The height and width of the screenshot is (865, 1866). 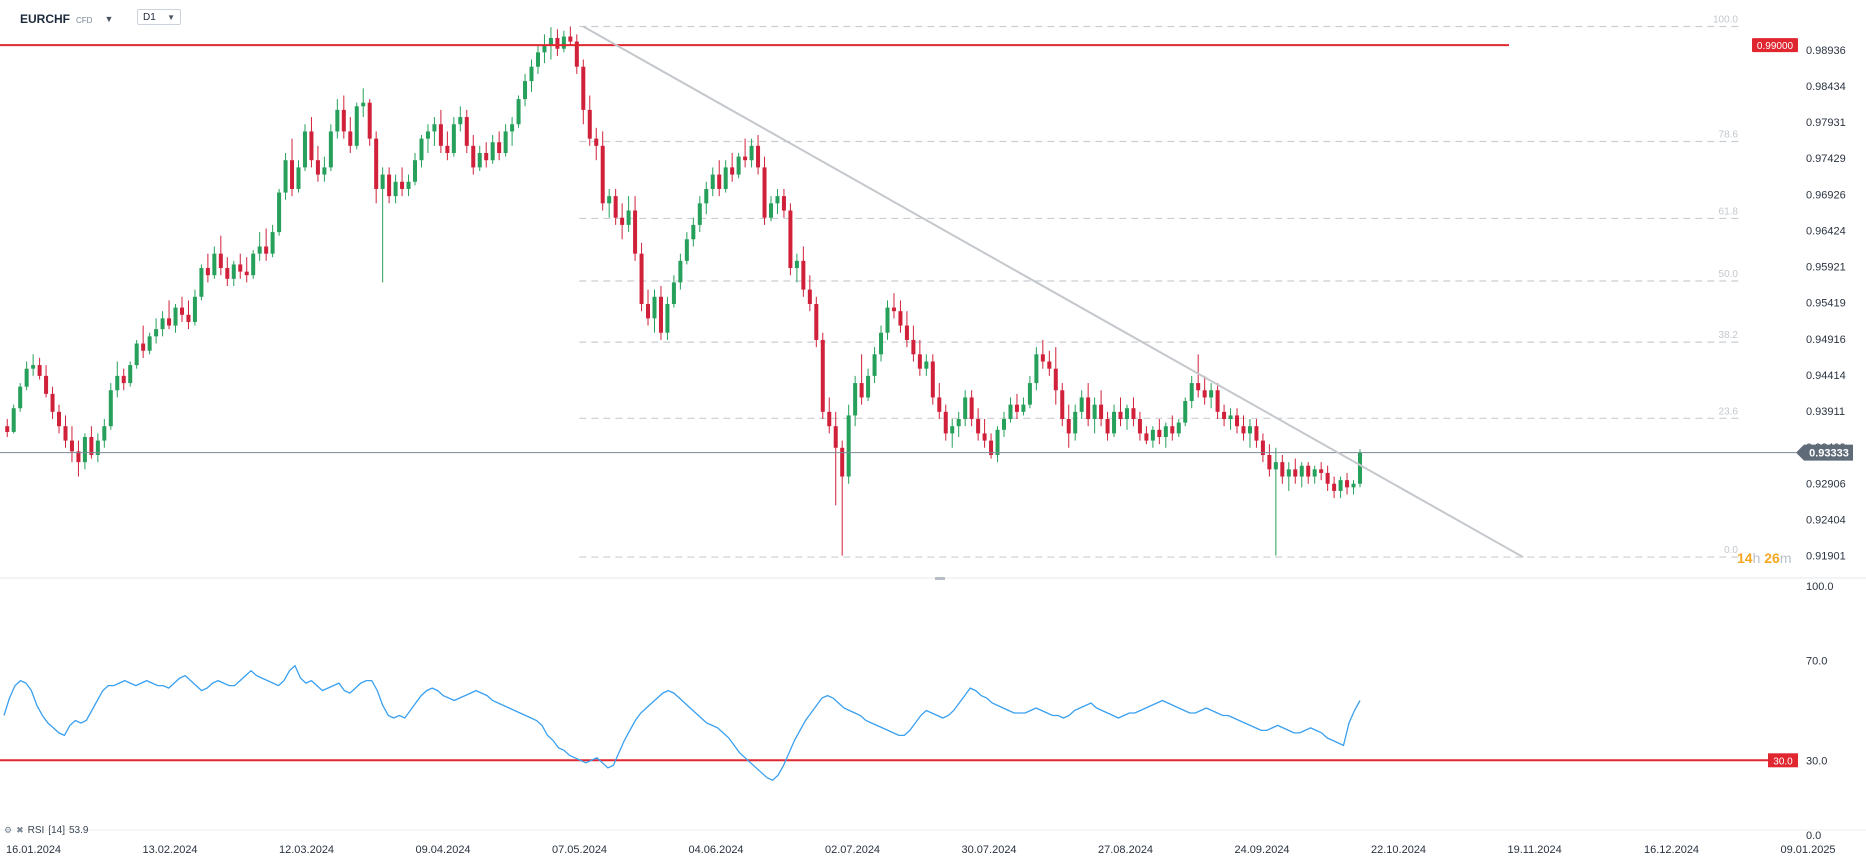 What do you see at coordinates (940, 578) in the screenshot?
I see `pane-resize-handle` at bounding box center [940, 578].